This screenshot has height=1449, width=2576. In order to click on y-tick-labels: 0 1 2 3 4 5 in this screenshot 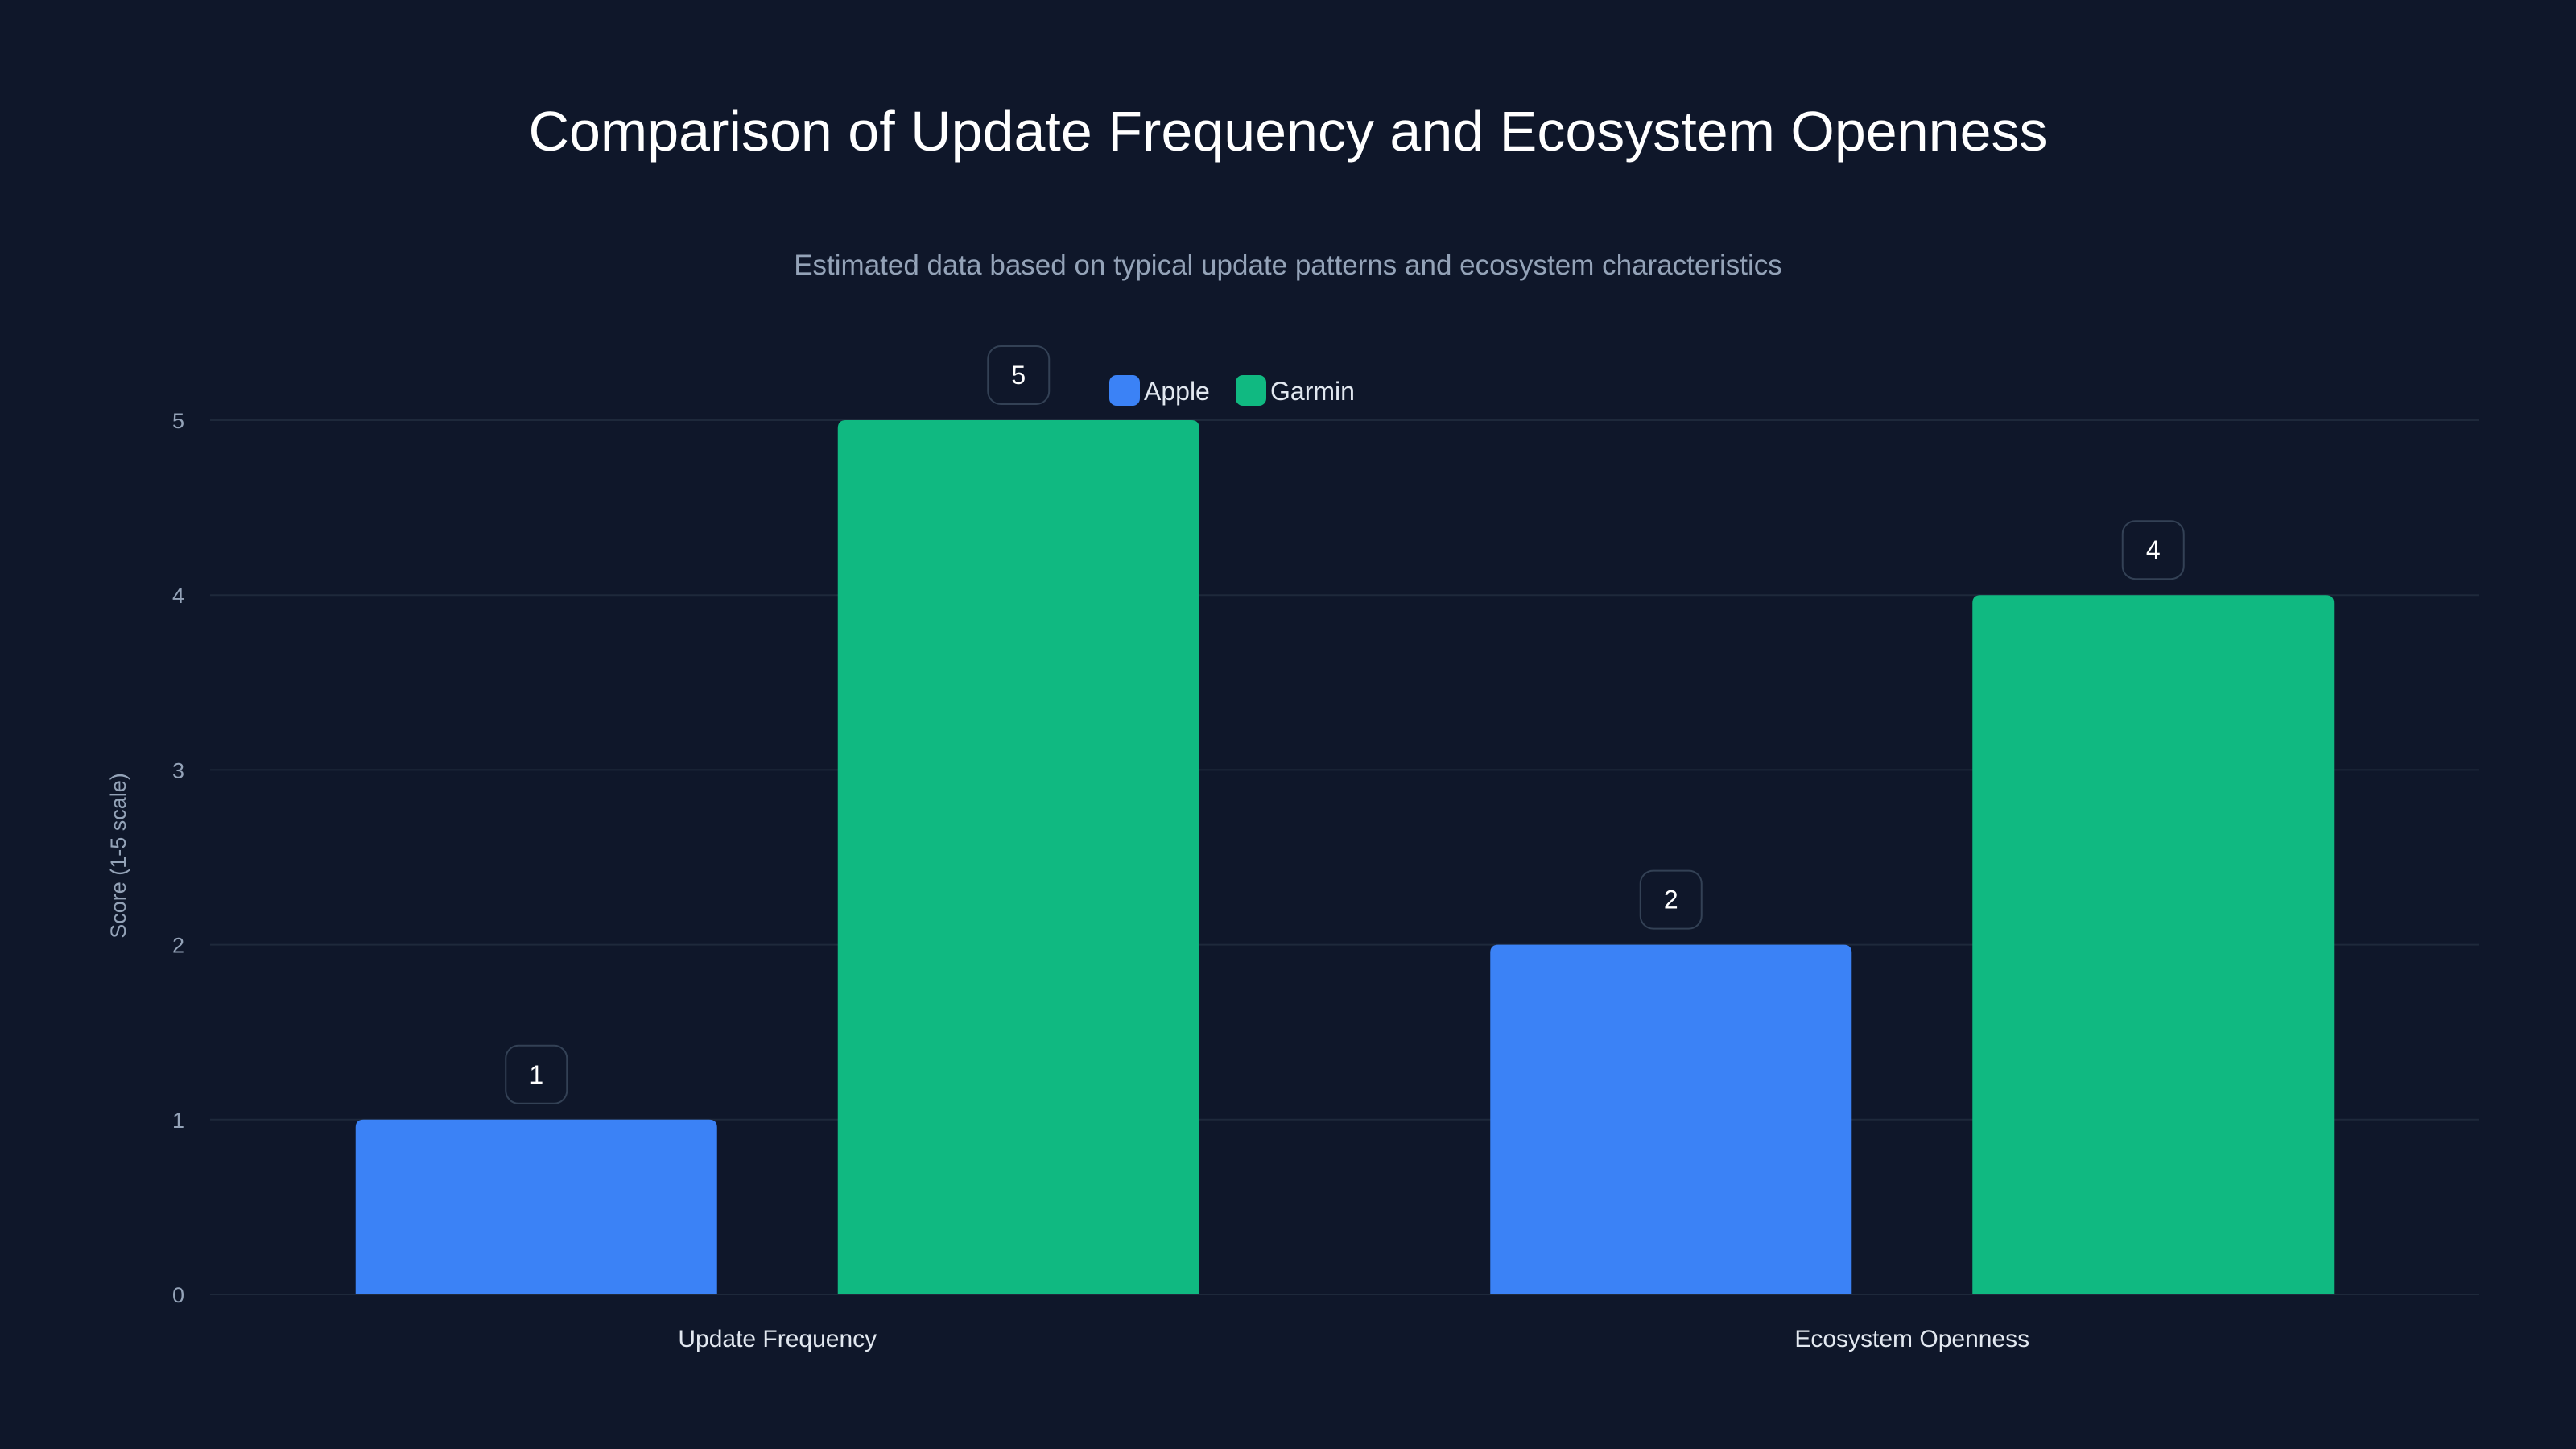, I will do `click(178, 858)`.